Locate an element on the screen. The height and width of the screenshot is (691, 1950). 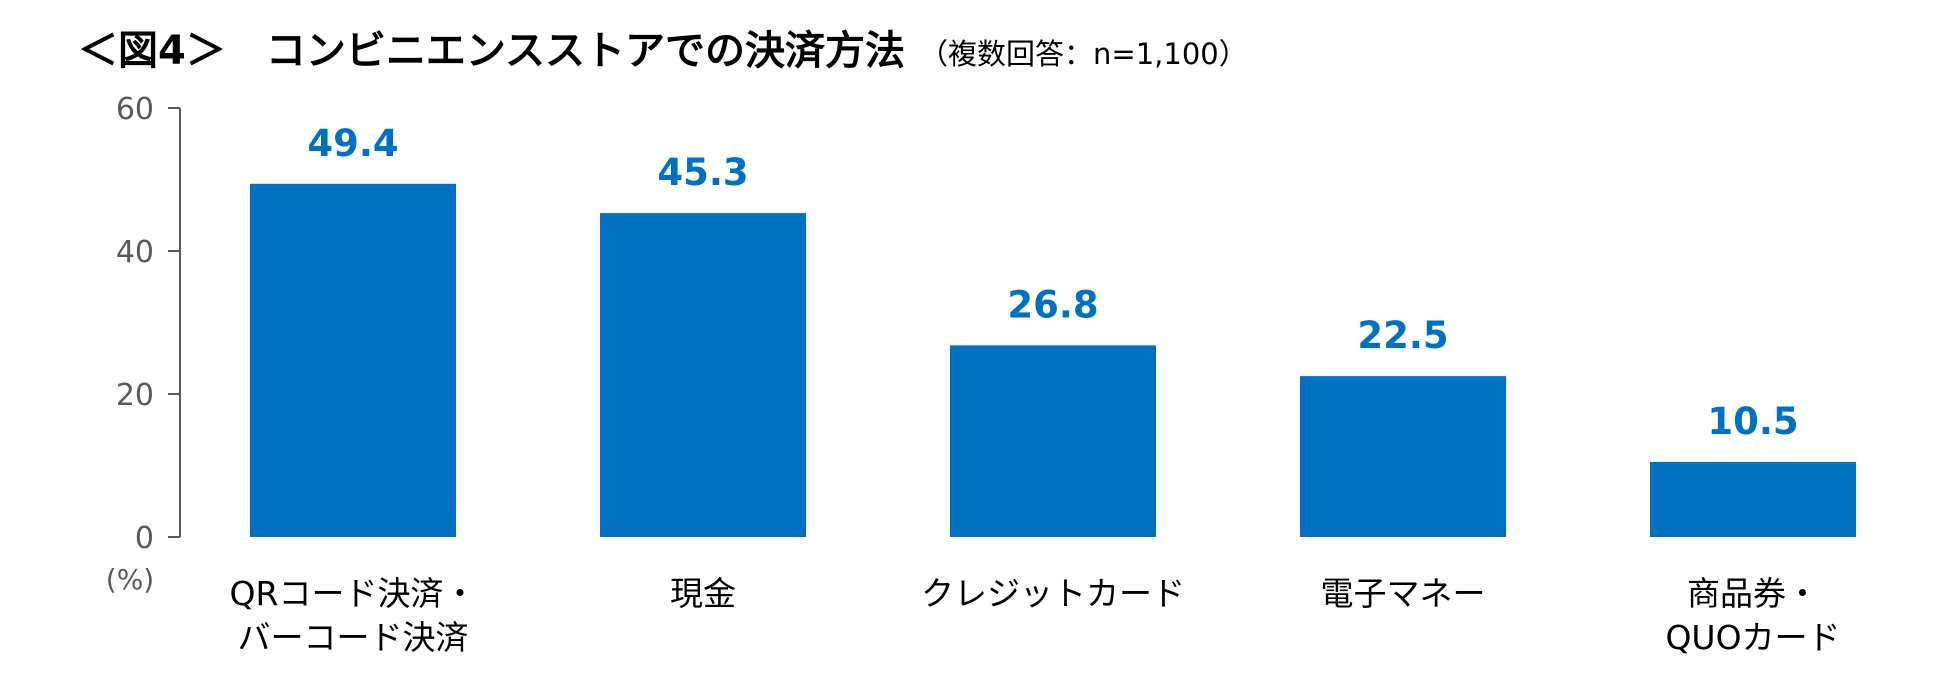
category-label-line: 現金 is located at coordinates (703, 593).